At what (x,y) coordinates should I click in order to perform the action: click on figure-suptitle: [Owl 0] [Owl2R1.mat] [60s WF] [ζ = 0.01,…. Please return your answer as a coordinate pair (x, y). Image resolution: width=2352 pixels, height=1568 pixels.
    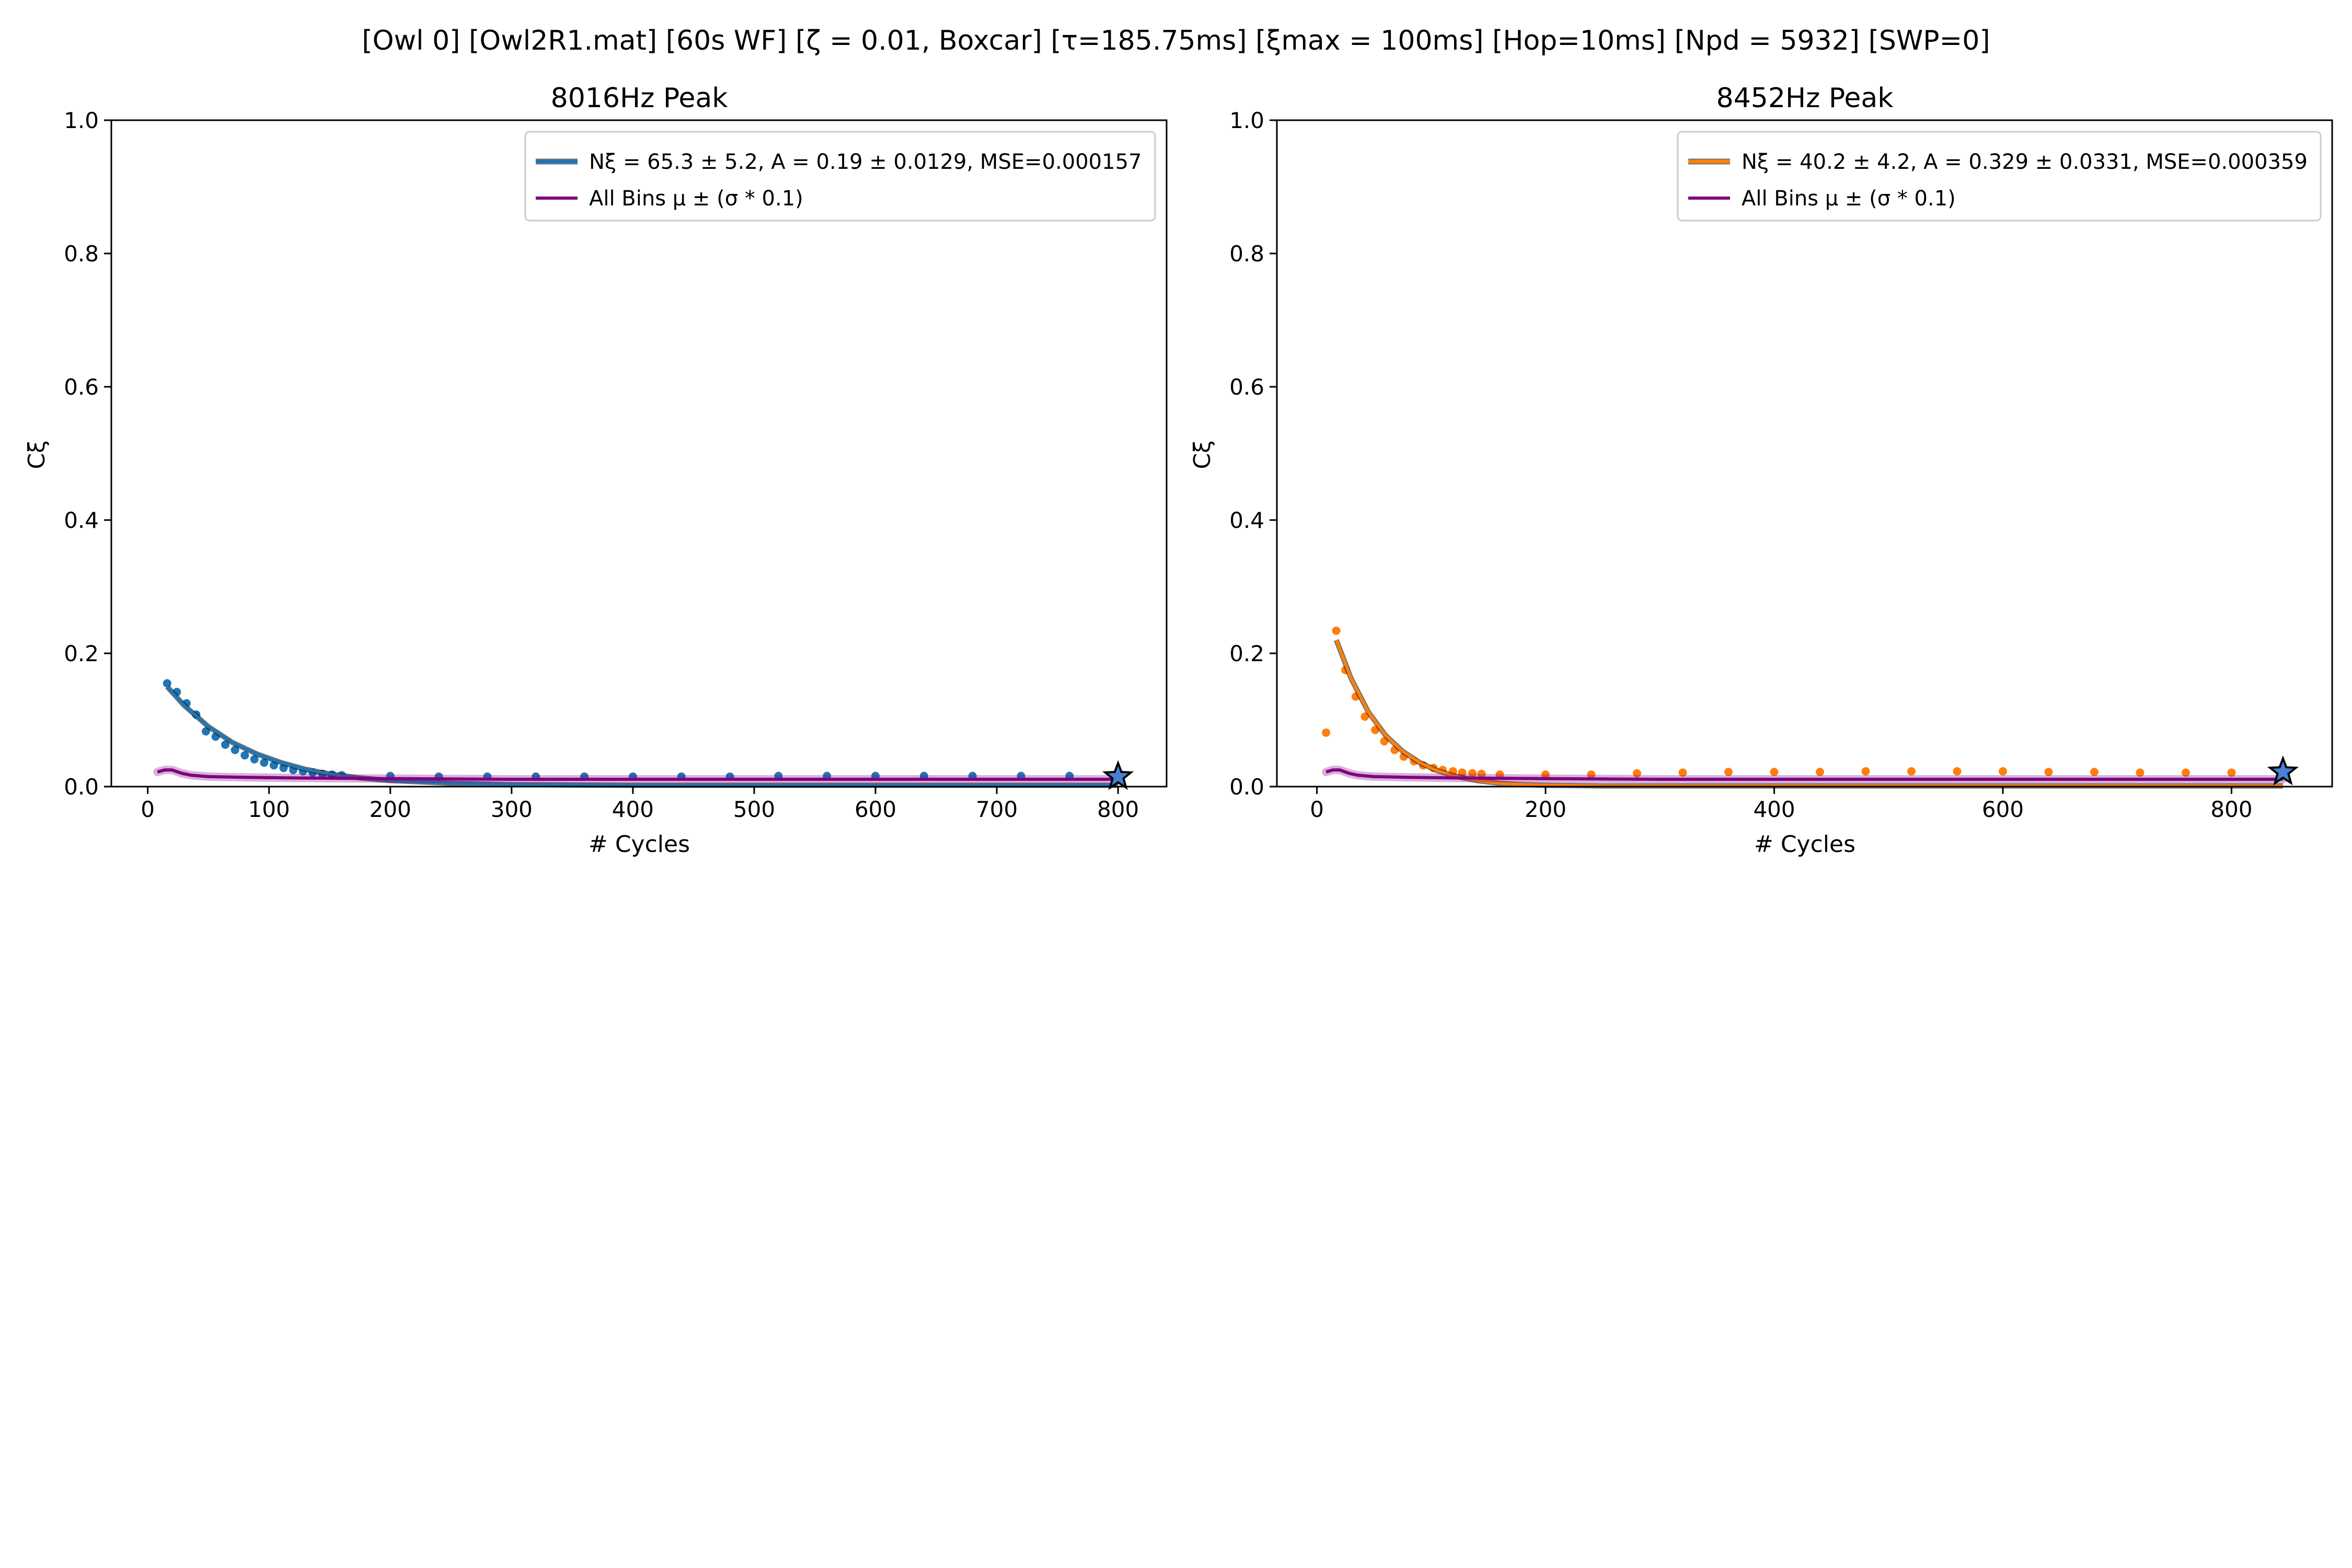
    Looking at the image, I should click on (1176, 40).